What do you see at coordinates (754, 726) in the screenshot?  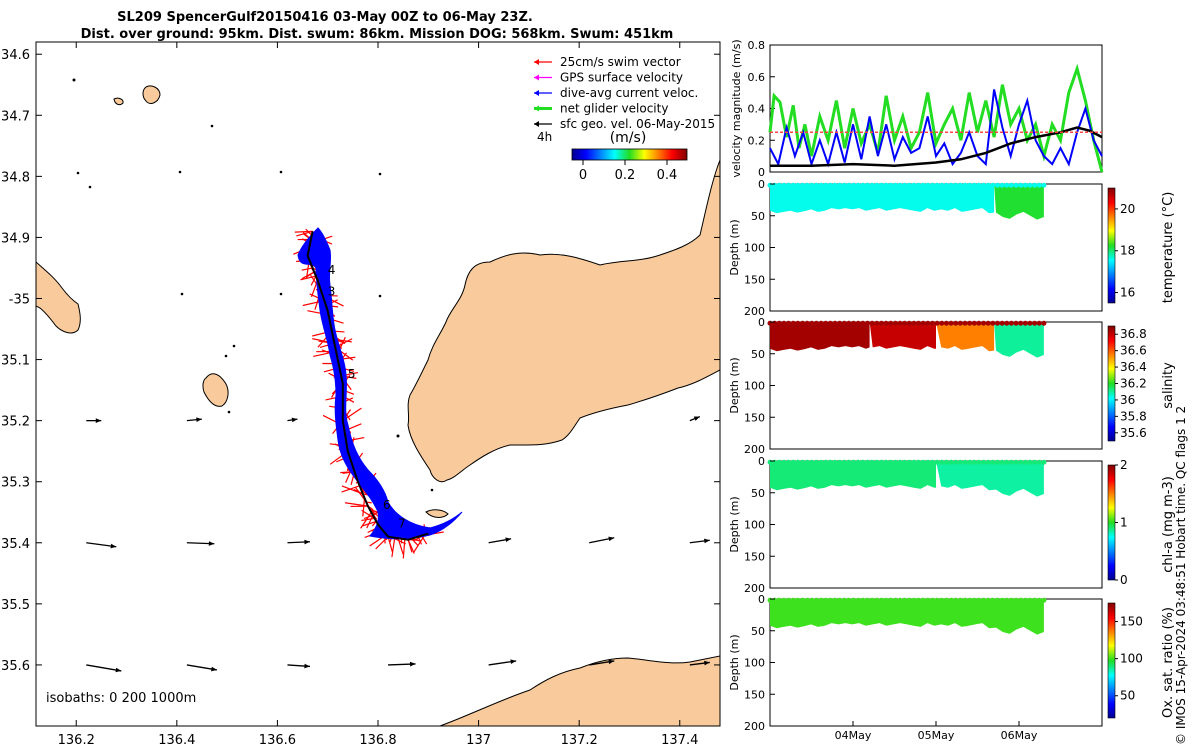 I see `section-y-tick-label: 200` at bounding box center [754, 726].